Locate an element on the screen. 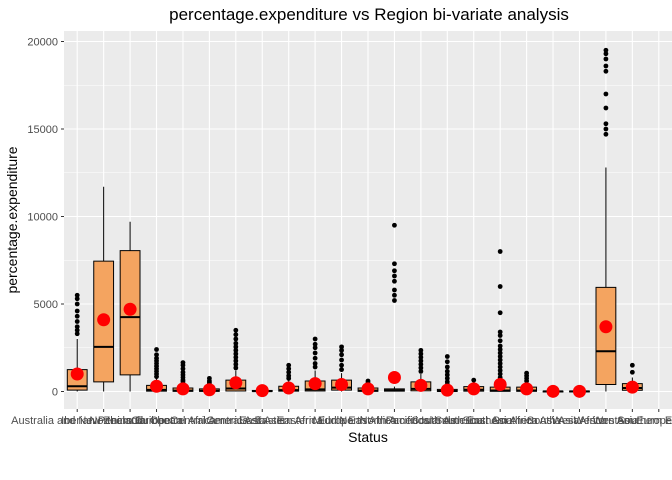 The image size is (672, 480). box-body is located at coordinates (606, 335).